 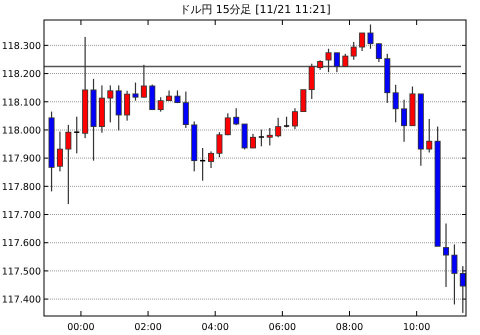 What do you see at coordinates (21, 102) in the screenshot?
I see `y-tick-label: 118.100` at bounding box center [21, 102].